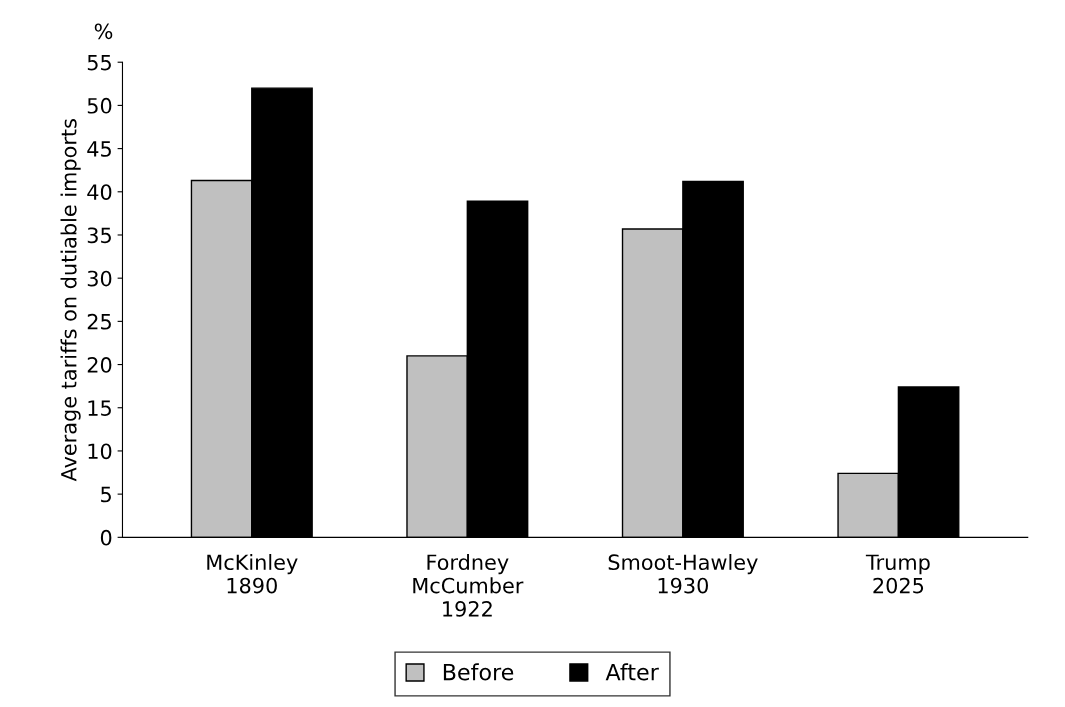 The image size is (1065, 707). What do you see at coordinates (99, 105) in the screenshot?
I see `y-tick-label: 50` at bounding box center [99, 105].